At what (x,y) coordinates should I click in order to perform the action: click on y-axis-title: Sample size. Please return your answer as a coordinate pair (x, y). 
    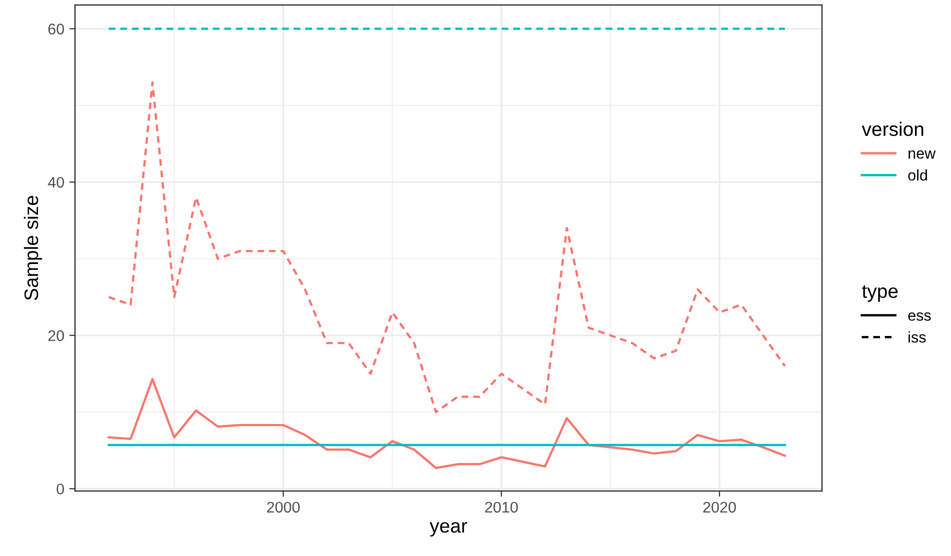
    Looking at the image, I should click on (33, 248).